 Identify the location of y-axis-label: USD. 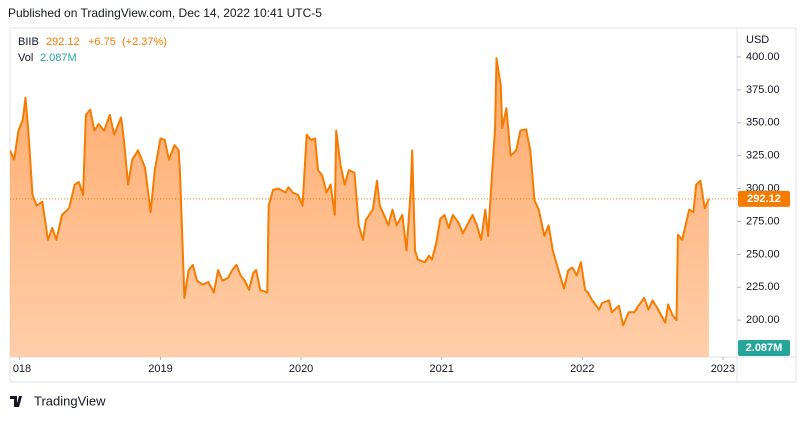
(757, 40).